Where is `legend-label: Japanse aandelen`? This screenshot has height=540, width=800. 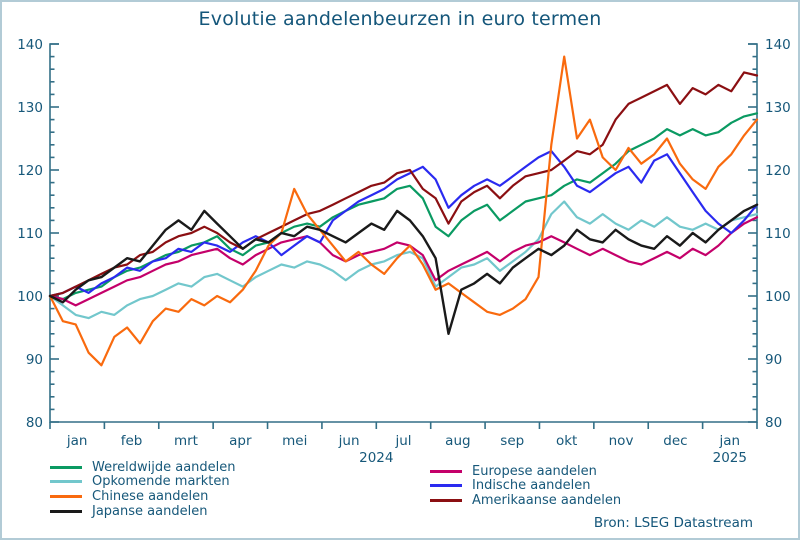
legend-label: Japanse aandelen is located at coordinates (150, 511).